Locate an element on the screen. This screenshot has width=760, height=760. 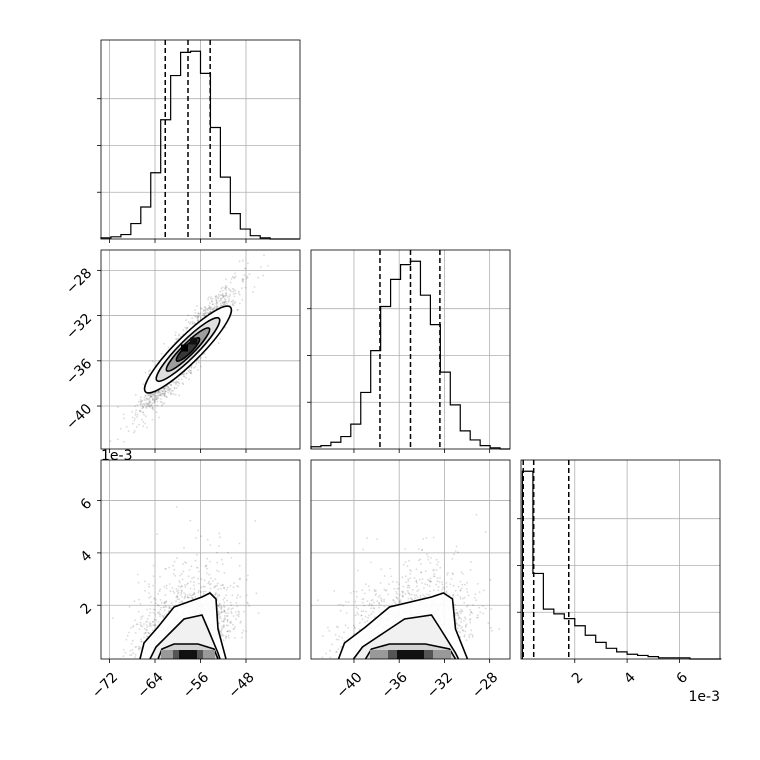
density-peak-0-b is located at coordinates (193, 341).